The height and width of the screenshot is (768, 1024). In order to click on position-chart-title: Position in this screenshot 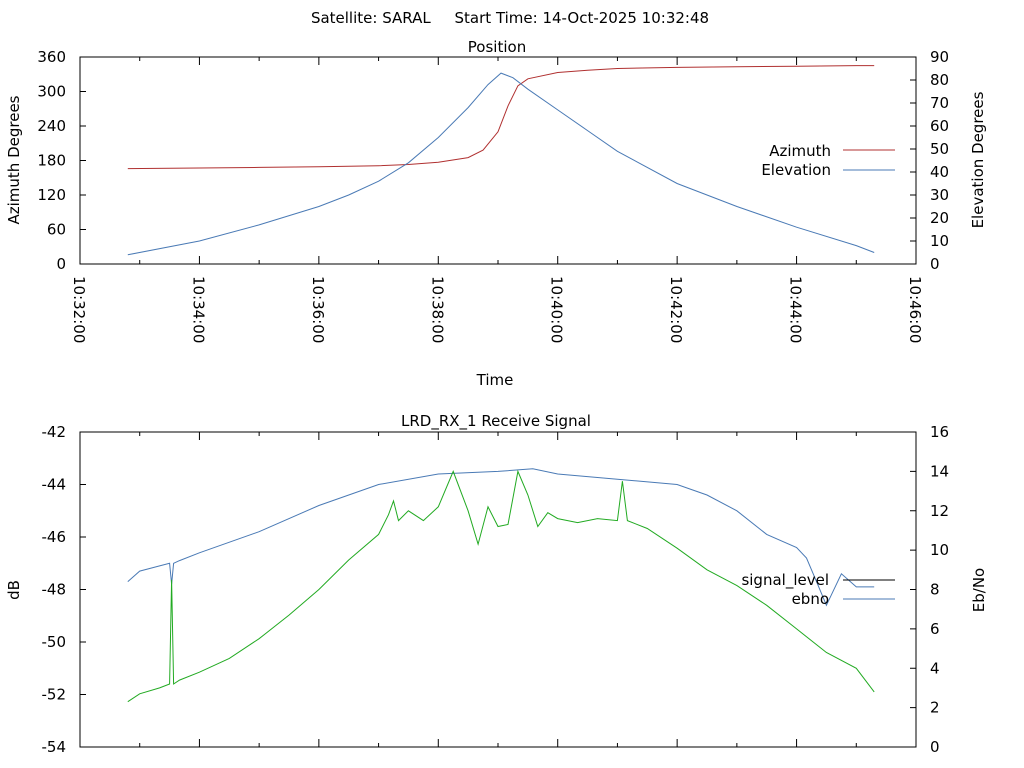, I will do `click(497, 47)`.